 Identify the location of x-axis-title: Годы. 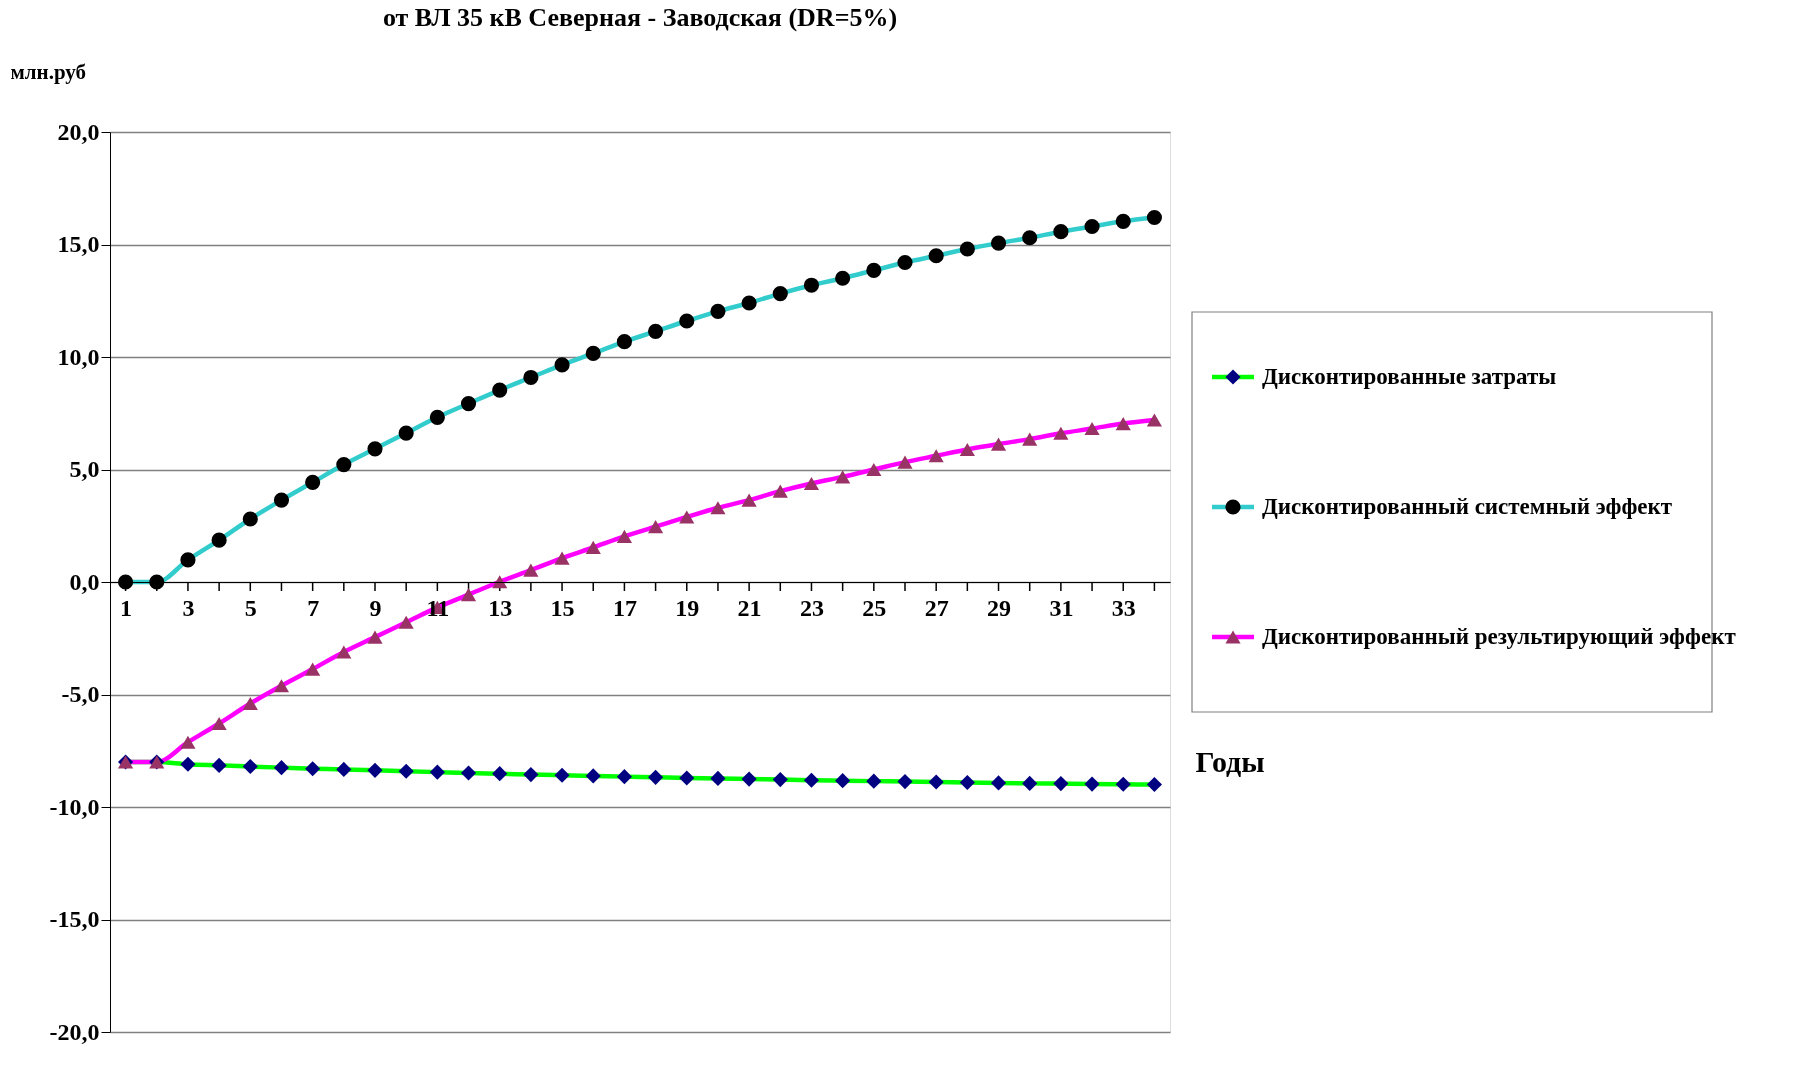
(1230, 761).